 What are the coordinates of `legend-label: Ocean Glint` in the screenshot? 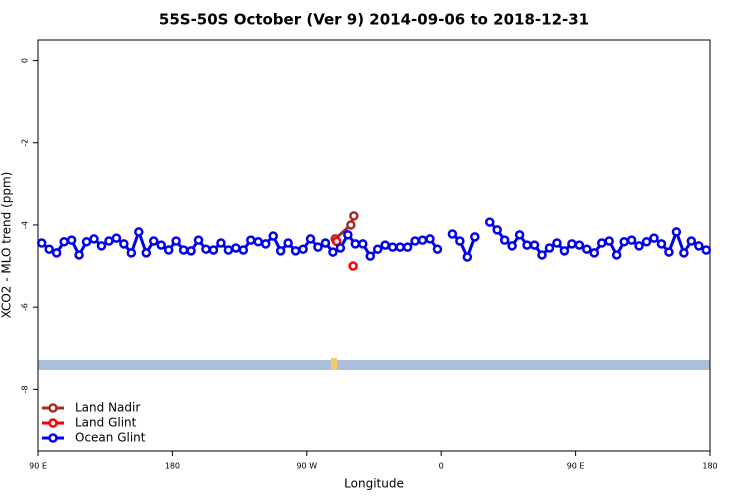 It's located at (110, 438).